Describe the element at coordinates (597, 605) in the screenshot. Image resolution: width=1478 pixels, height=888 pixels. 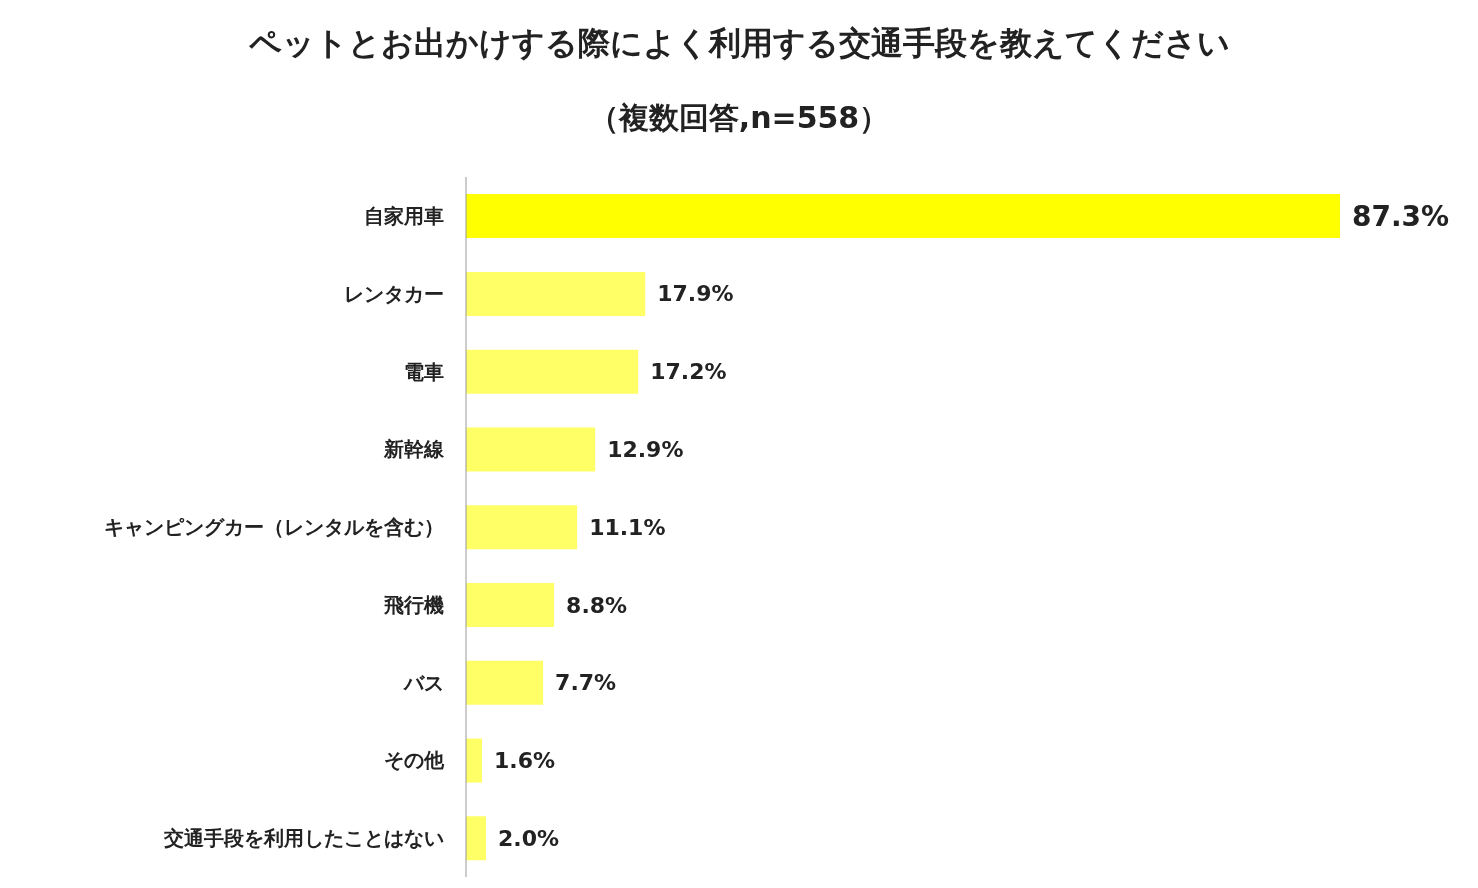
I see `data-label: 8.8%` at that location.